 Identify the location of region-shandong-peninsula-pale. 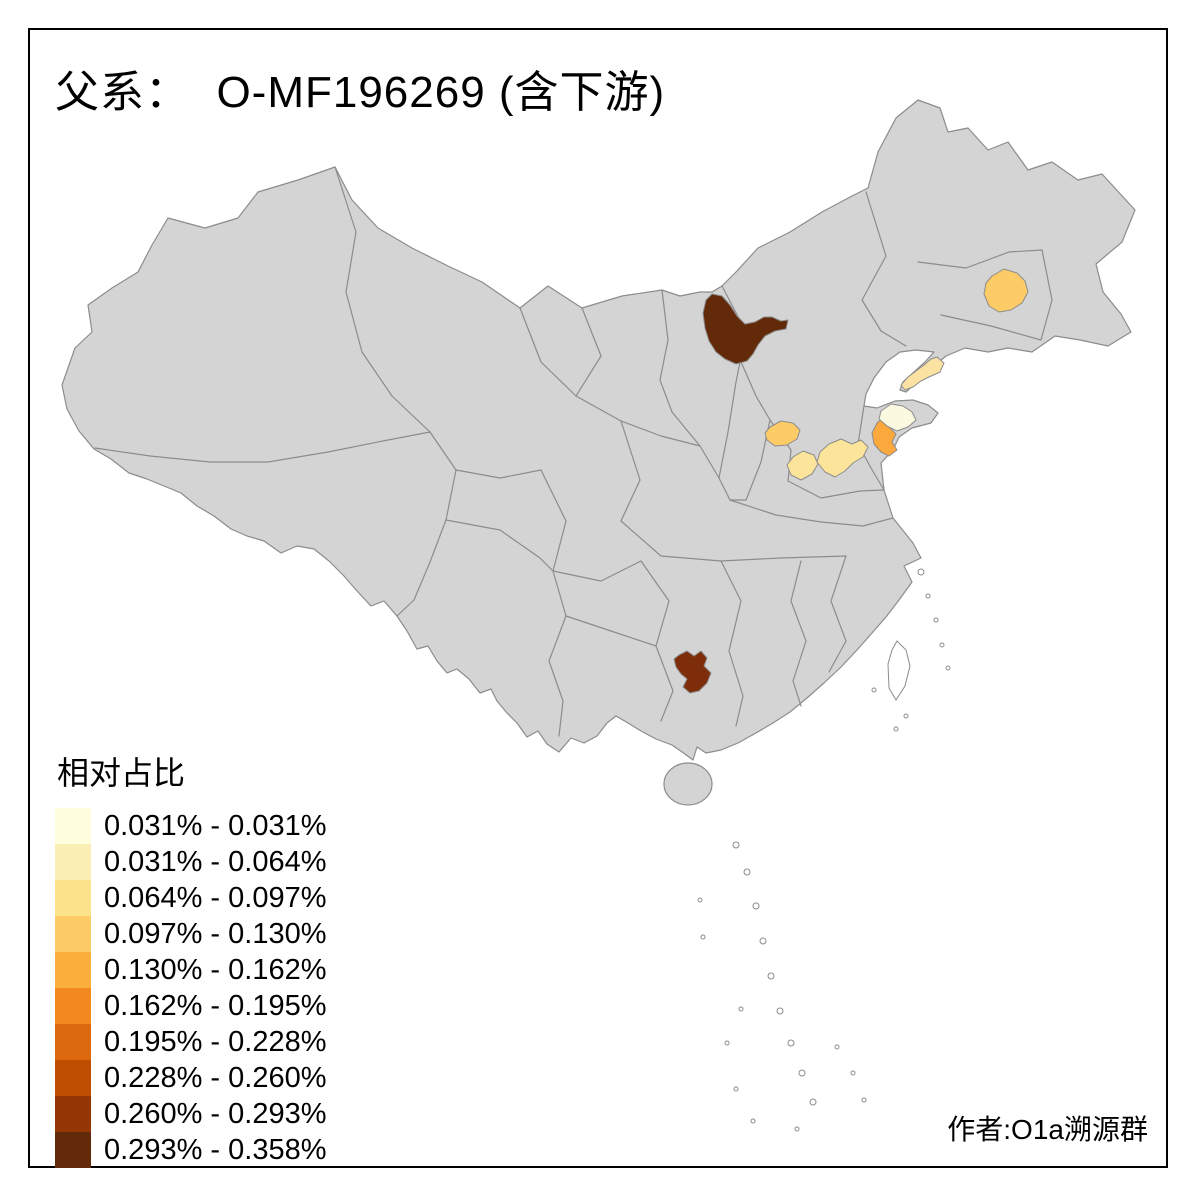
(897, 417).